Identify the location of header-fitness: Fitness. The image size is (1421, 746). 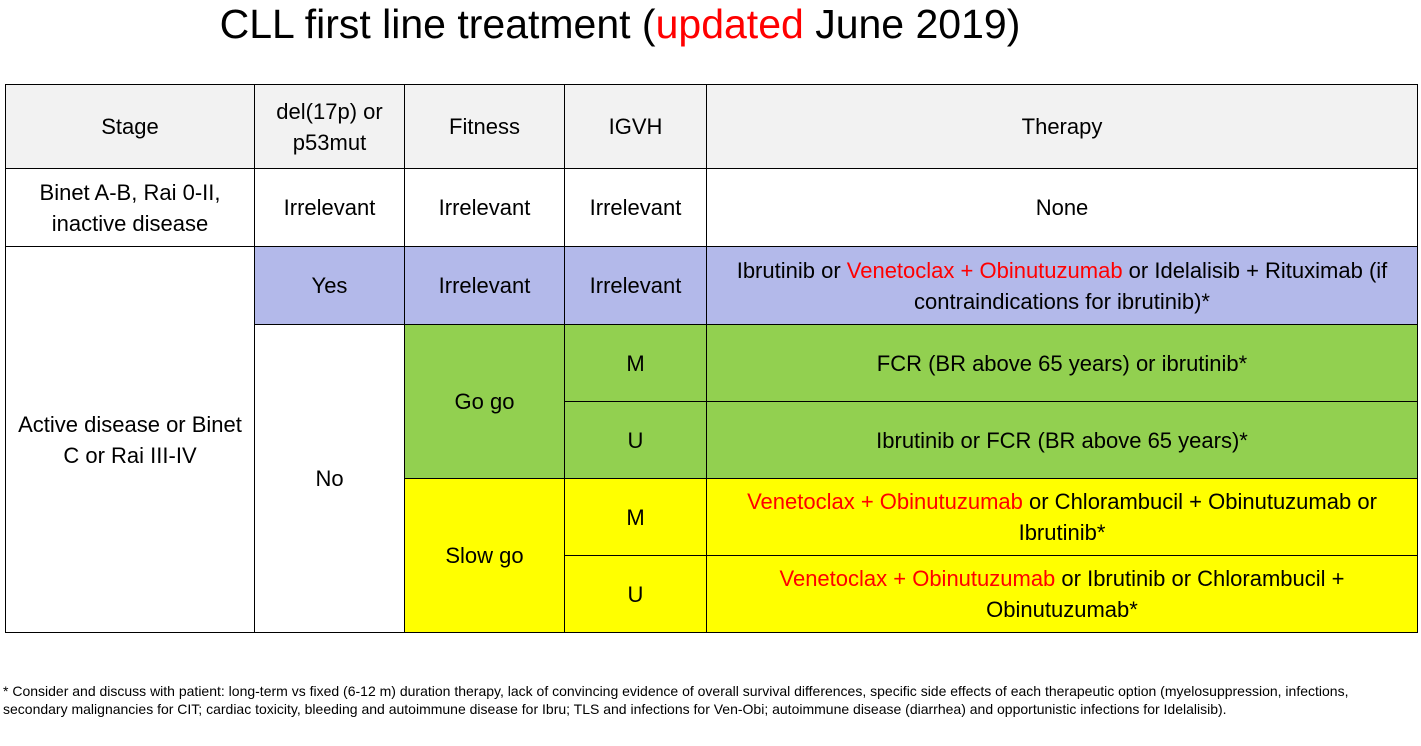
(484, 126).